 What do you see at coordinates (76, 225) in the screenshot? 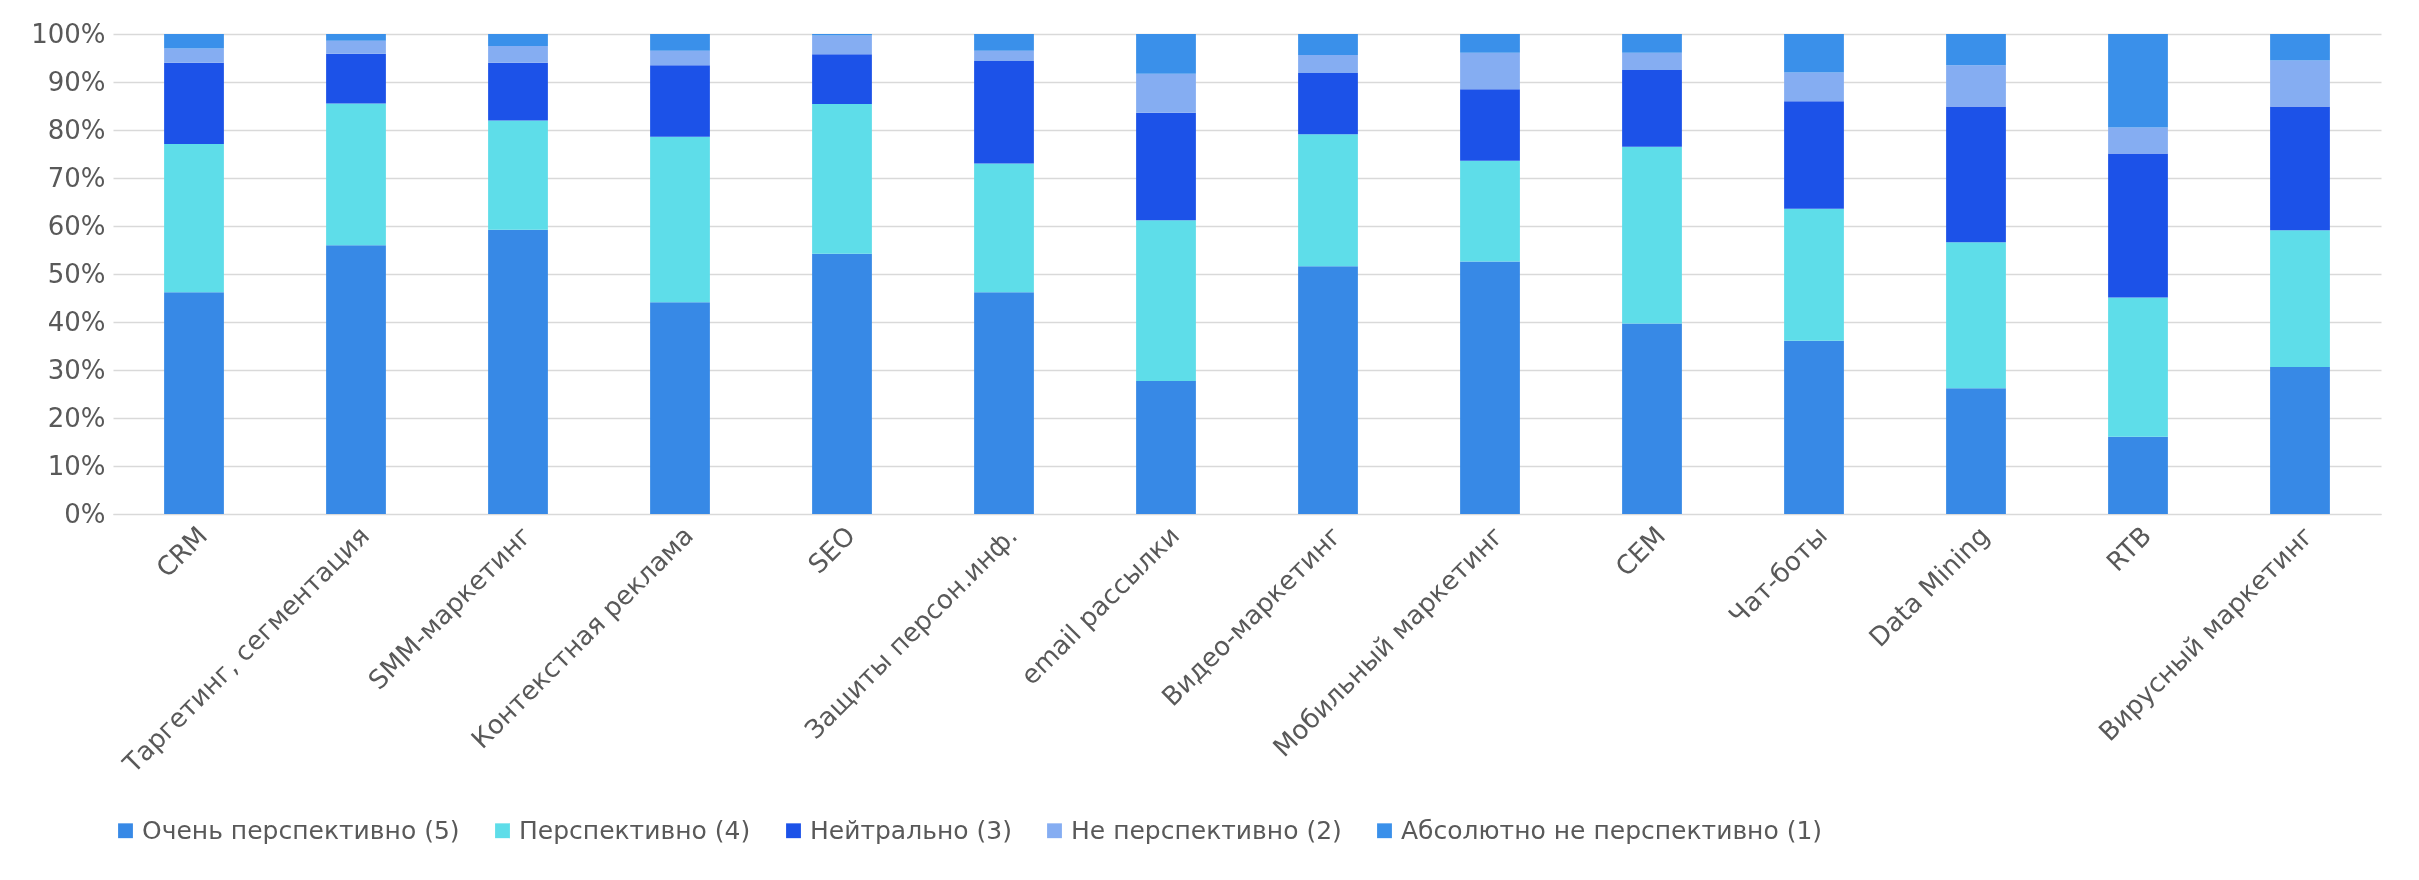
I see `y-tick-label: 60%` at bounding box center [76, 225].